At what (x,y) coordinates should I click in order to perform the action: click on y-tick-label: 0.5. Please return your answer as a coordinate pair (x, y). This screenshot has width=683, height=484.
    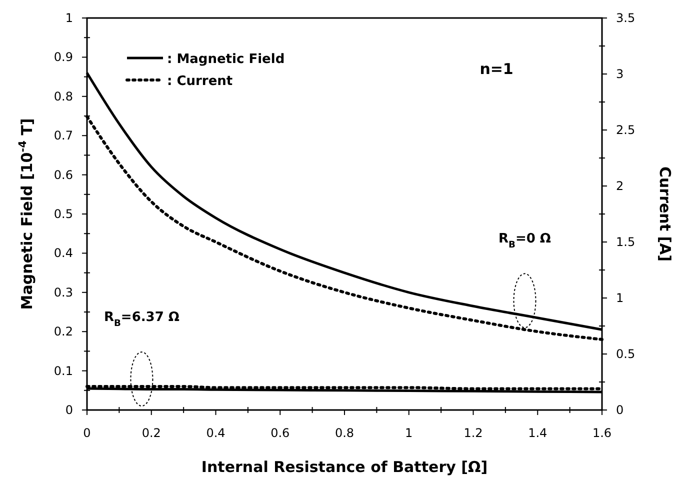
    Looking at the image, I should click on (63, 214).